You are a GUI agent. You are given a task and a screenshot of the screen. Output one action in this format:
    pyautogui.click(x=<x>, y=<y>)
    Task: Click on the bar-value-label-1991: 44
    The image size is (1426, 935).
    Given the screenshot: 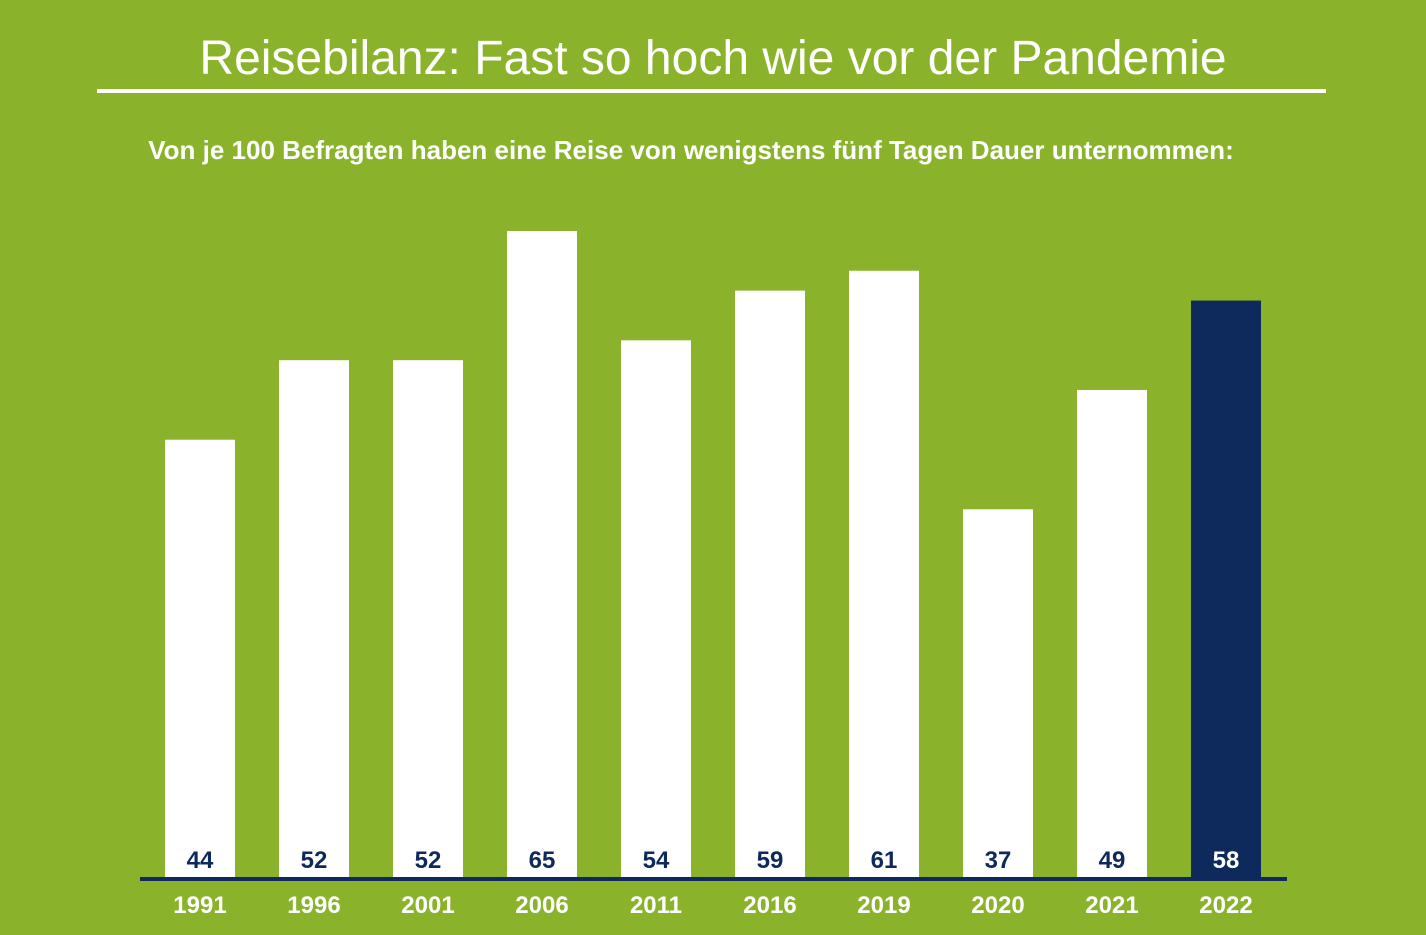 What is the action you would take?
    pyautogui.click(x=200, y=860)
    